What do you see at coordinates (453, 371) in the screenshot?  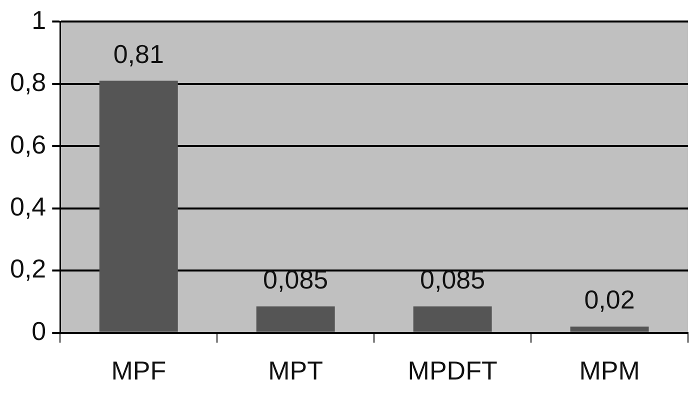 I see `x-tick-label: MPDFT` at bounding box center [453, 371].